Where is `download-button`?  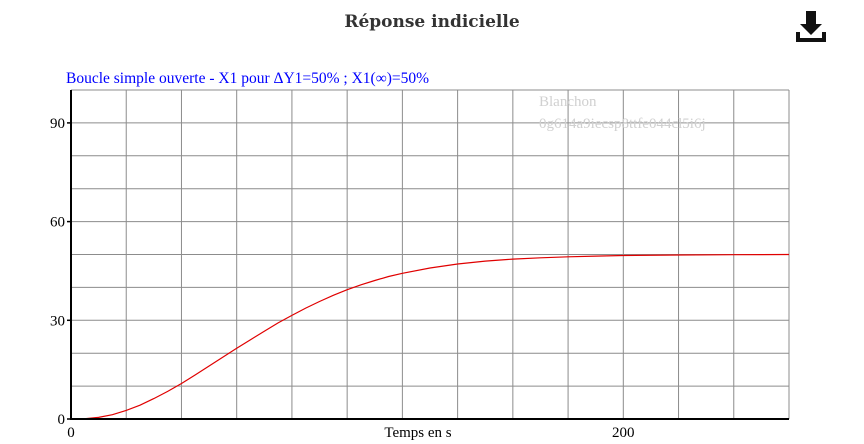
download-button is located at coordinates (811, 27).